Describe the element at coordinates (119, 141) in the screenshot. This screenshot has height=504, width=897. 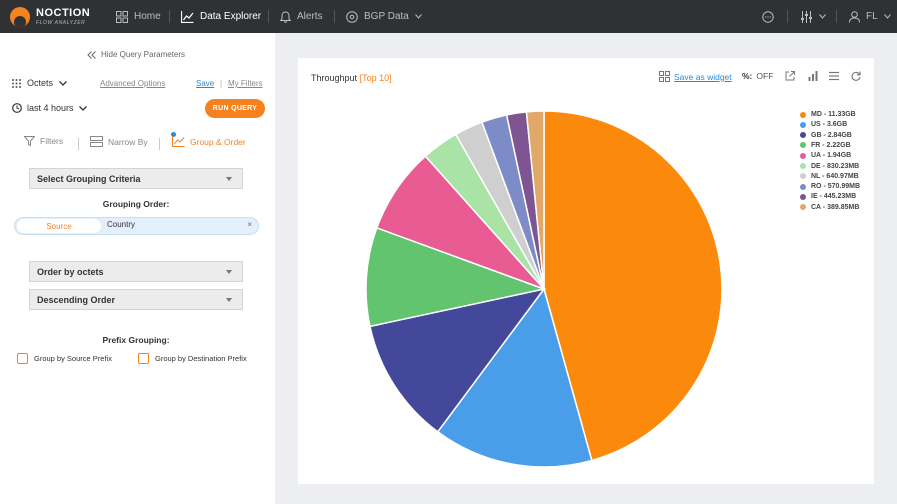
I see `tab-narrow-by: Narrow By` at that location.